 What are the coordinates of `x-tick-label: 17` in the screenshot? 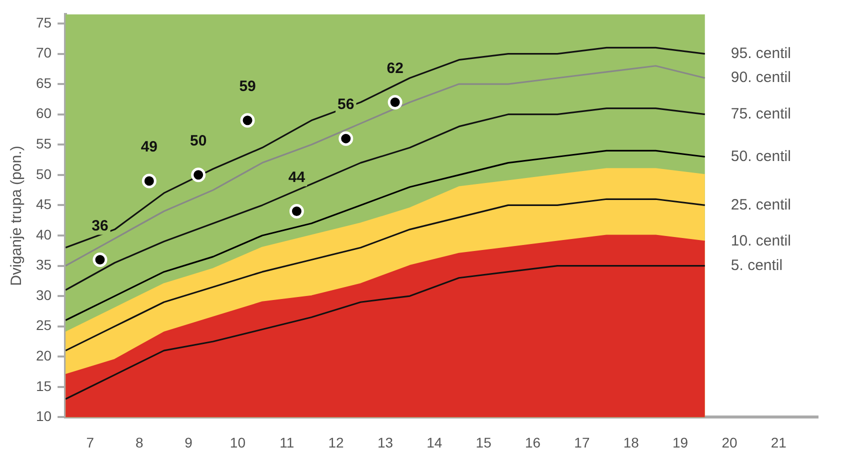 It's located at (582, 442).